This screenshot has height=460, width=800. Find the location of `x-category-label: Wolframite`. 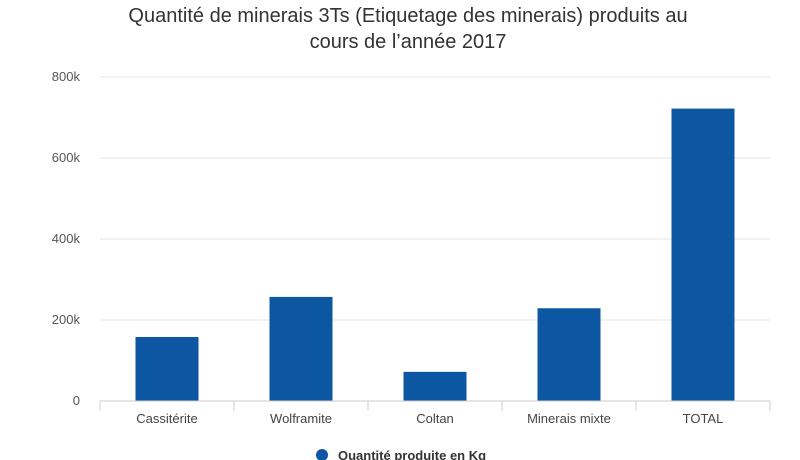

x-category-label: Wolframite is located at coordinates (301, 418).